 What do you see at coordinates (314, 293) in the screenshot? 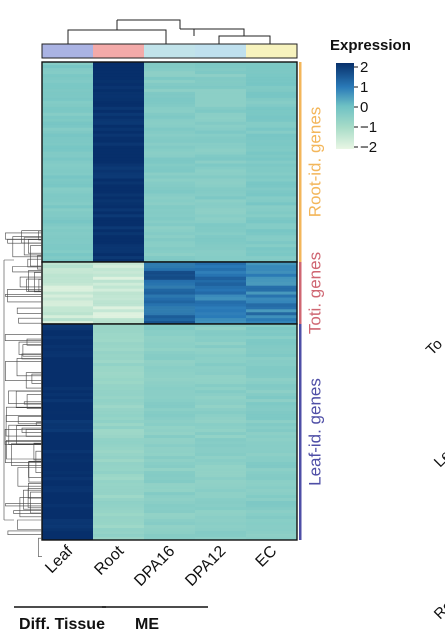
I see `cluster-label-1: Toti. genes` at bounding box center [314, 293].